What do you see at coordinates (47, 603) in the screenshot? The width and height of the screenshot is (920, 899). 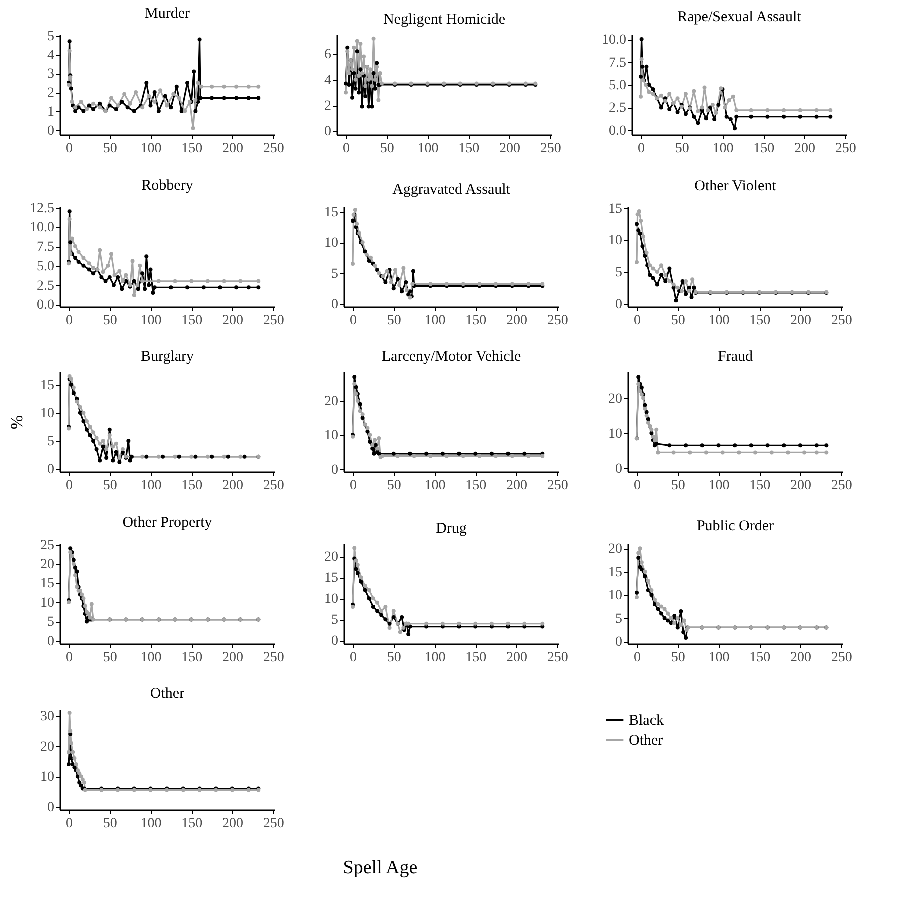 I see `y-tick-label: 10` at bounding box center [47, 603].